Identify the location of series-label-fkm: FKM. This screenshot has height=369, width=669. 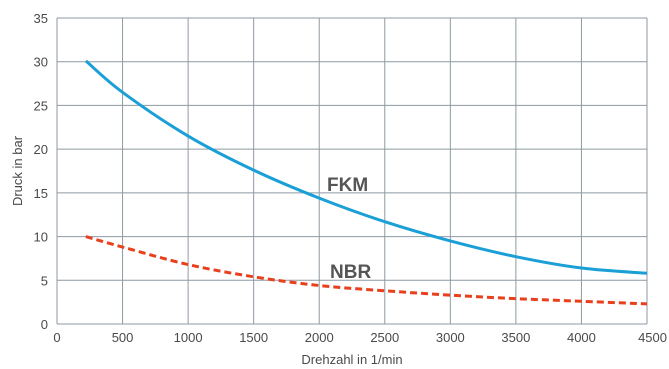
(347, 185).